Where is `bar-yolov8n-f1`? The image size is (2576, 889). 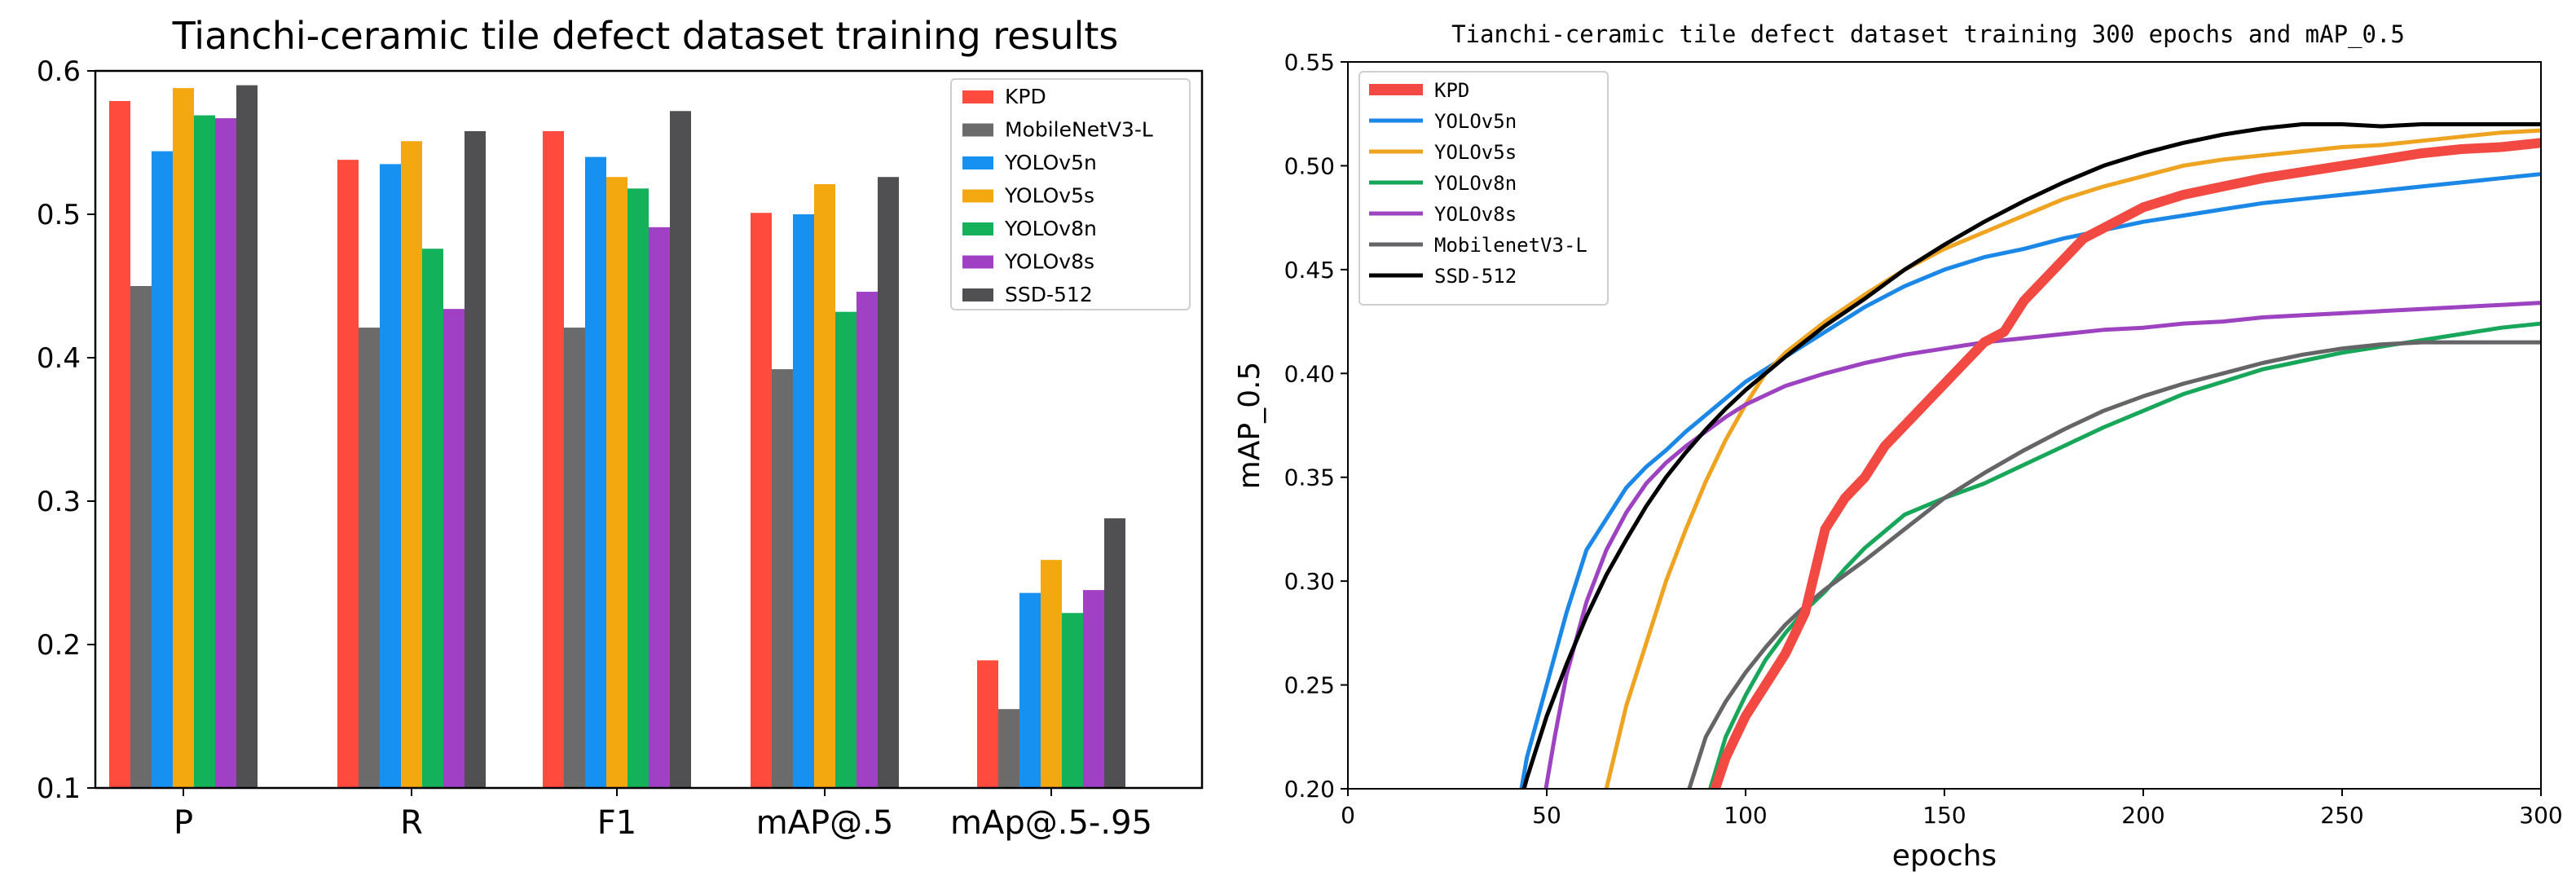
bar-yolov8n-f1 is located at coordinates (638, 488).